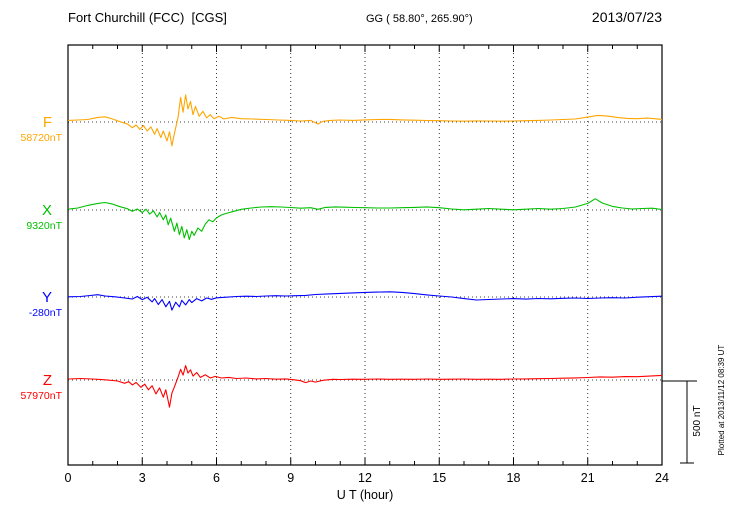 This screenshot has width=730, height=520. I want to click on x-tick-label: 9, so click(290, 478).